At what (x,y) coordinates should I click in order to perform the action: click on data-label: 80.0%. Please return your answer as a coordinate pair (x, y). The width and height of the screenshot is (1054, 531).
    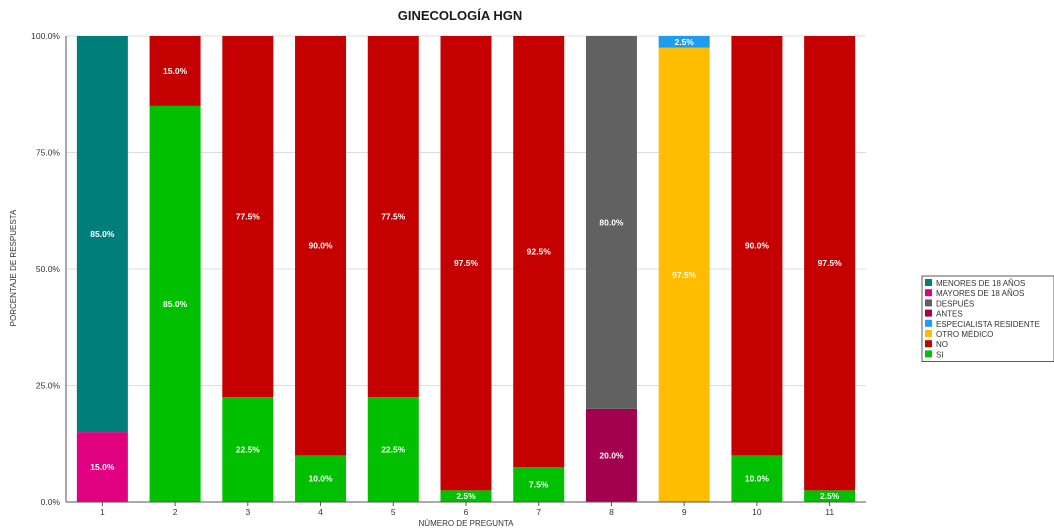
    Looking at the image, I should click on (611, 222).